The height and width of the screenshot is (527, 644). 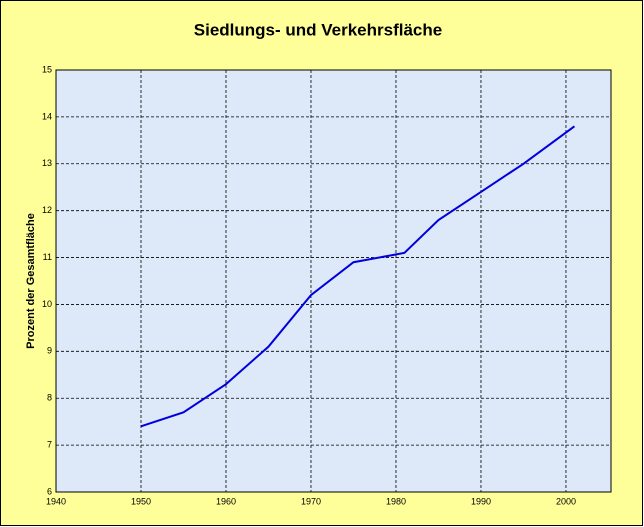 What do you see at coordinates (141, 501) in the screenshot?
I see `x-tick-label: 1950` at bounding box center [141, 501].